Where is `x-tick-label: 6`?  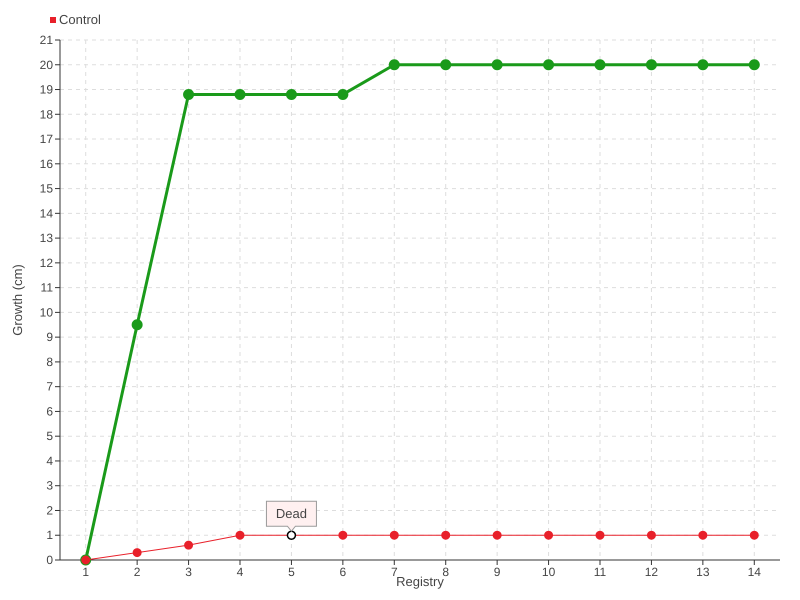
x-tick-label: 6 is located at coordinates (343, 572).